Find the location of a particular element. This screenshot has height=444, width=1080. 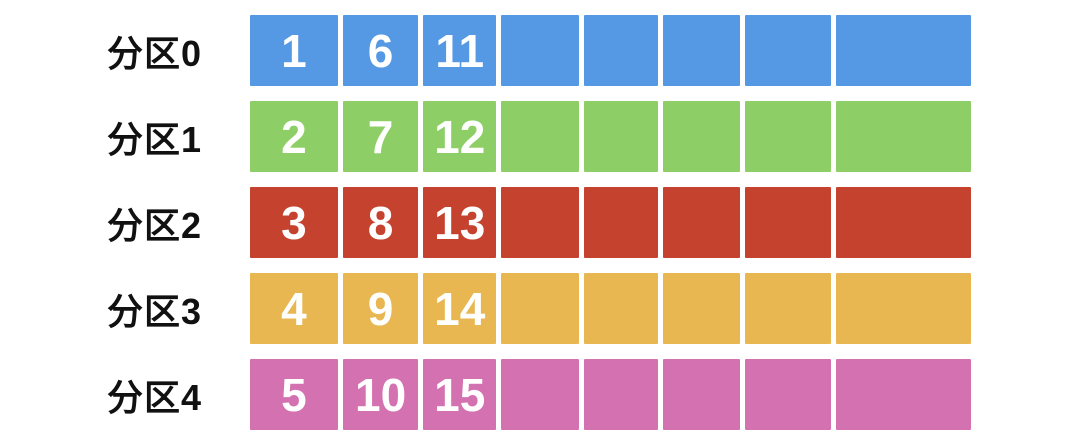

partition-bar: 4 9 14 is located at coordinates (610, 308).